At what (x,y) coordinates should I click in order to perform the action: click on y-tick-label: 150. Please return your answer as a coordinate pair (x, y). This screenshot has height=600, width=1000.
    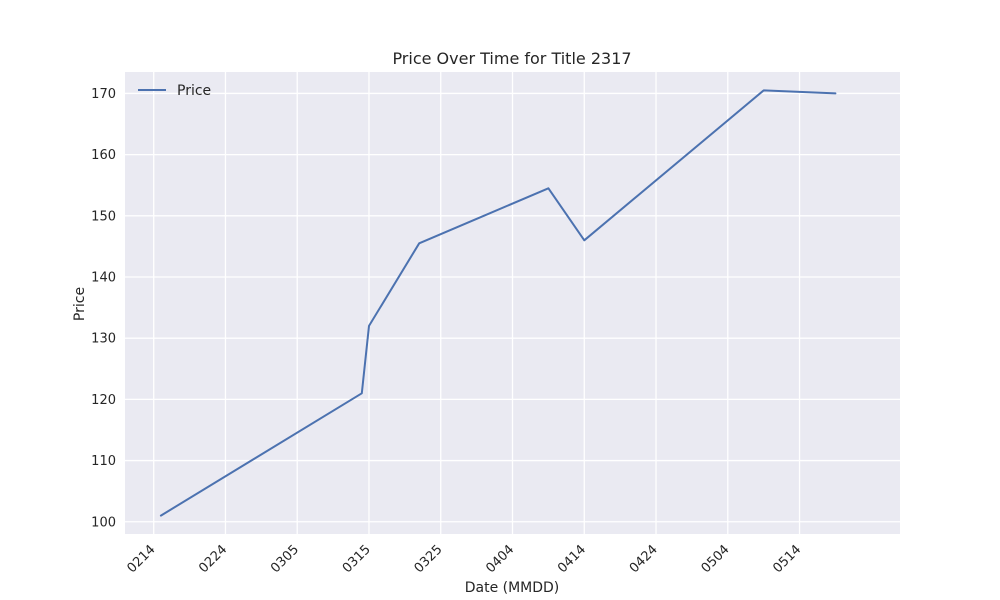
    Looking at the image, I should click on (103, 216).